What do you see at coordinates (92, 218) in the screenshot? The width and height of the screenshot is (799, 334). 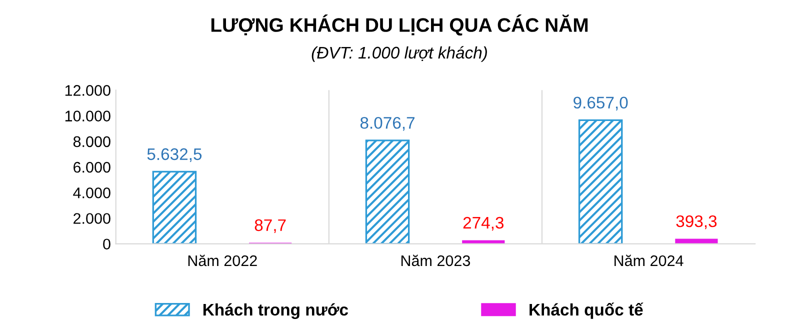 I see `y-tick-label: 2.000` at bounding box center [92, 218].